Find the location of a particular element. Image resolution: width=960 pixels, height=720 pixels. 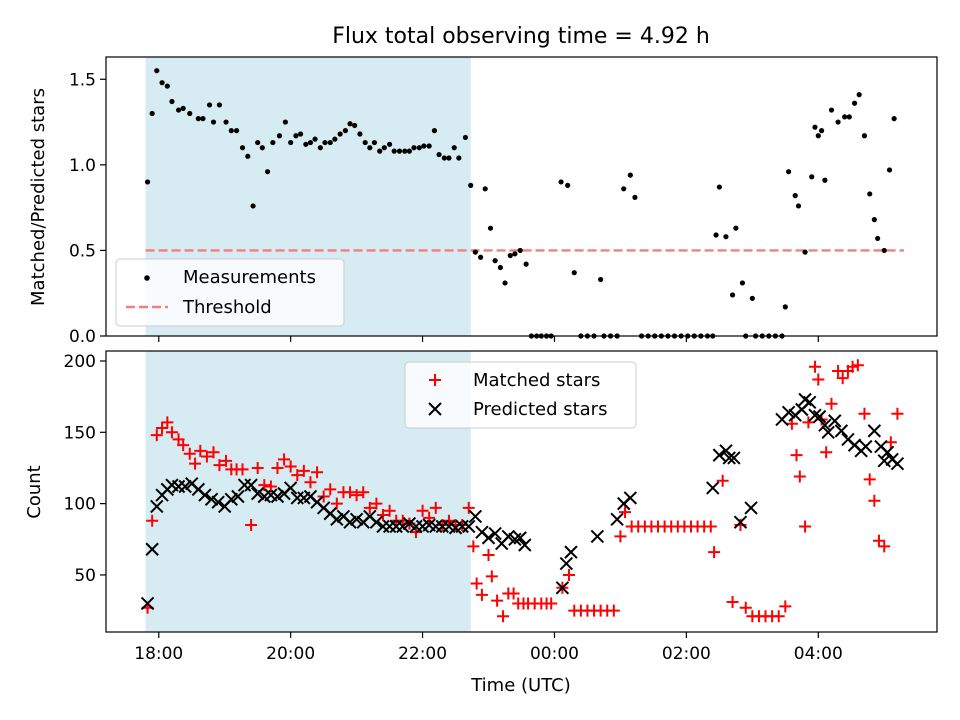

legend-matched-label: Matched stars is located at coordinates (536, 380).